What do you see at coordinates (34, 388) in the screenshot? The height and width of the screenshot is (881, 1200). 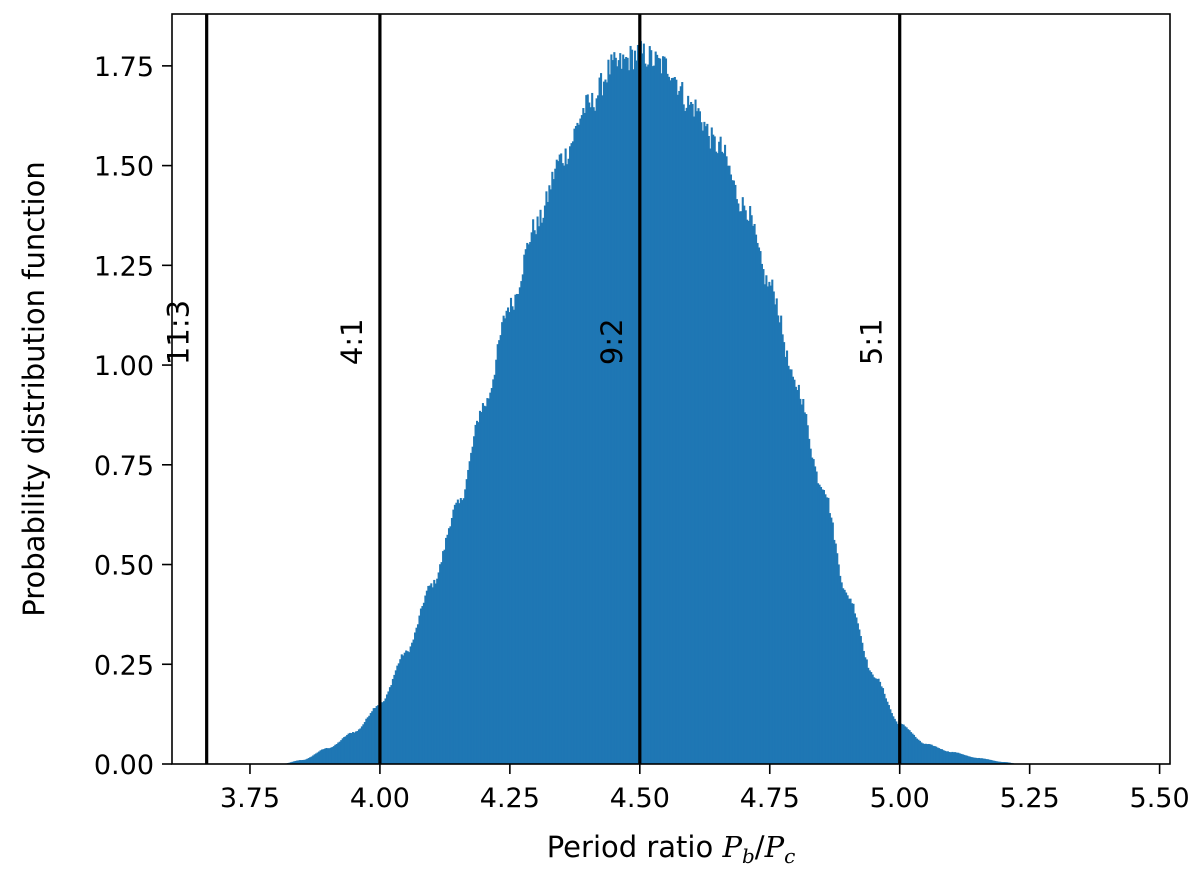 I see `y-axis-label: Probability distribution function` at bounding box center [34, 388].